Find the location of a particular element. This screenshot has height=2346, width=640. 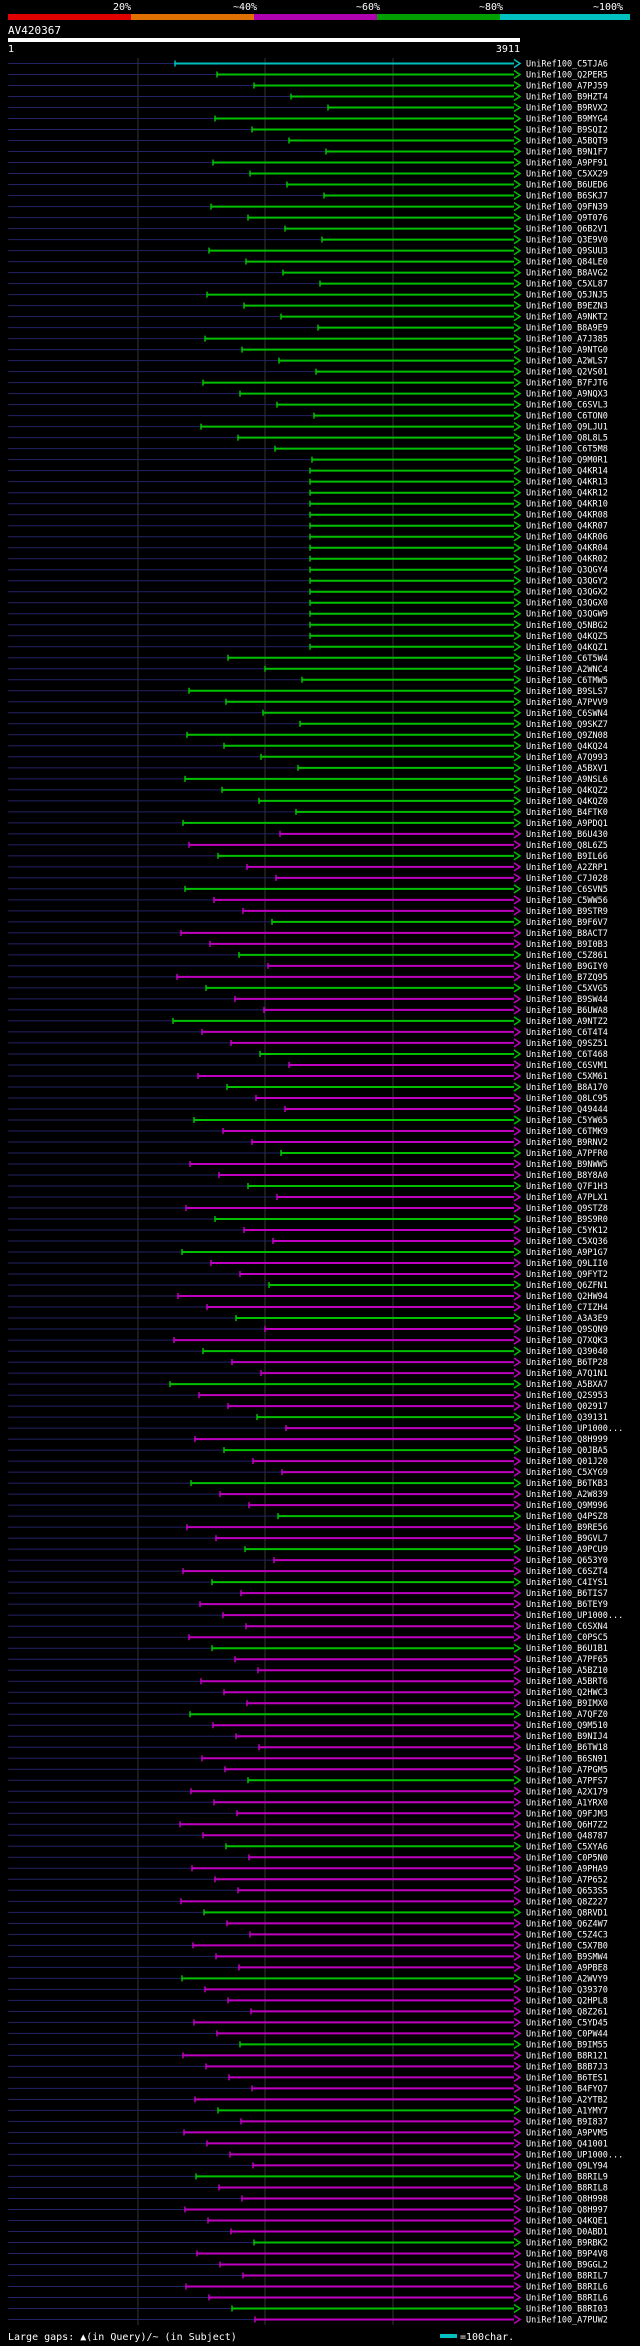

subject-label: UniRef100_A9NSL6 is located at coordinates (567, 780).